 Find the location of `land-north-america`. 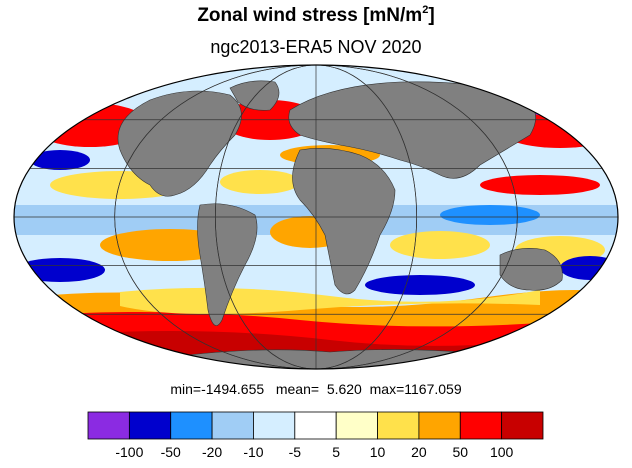

land-north-america is located at coordinates (179, 143).